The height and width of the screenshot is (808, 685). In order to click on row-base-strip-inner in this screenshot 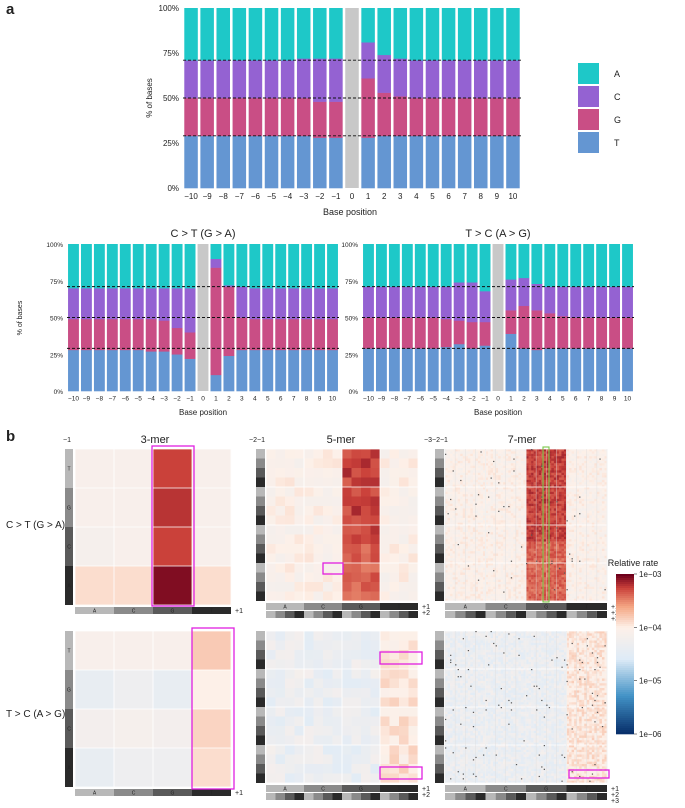, I will do `click(263, 596)`.